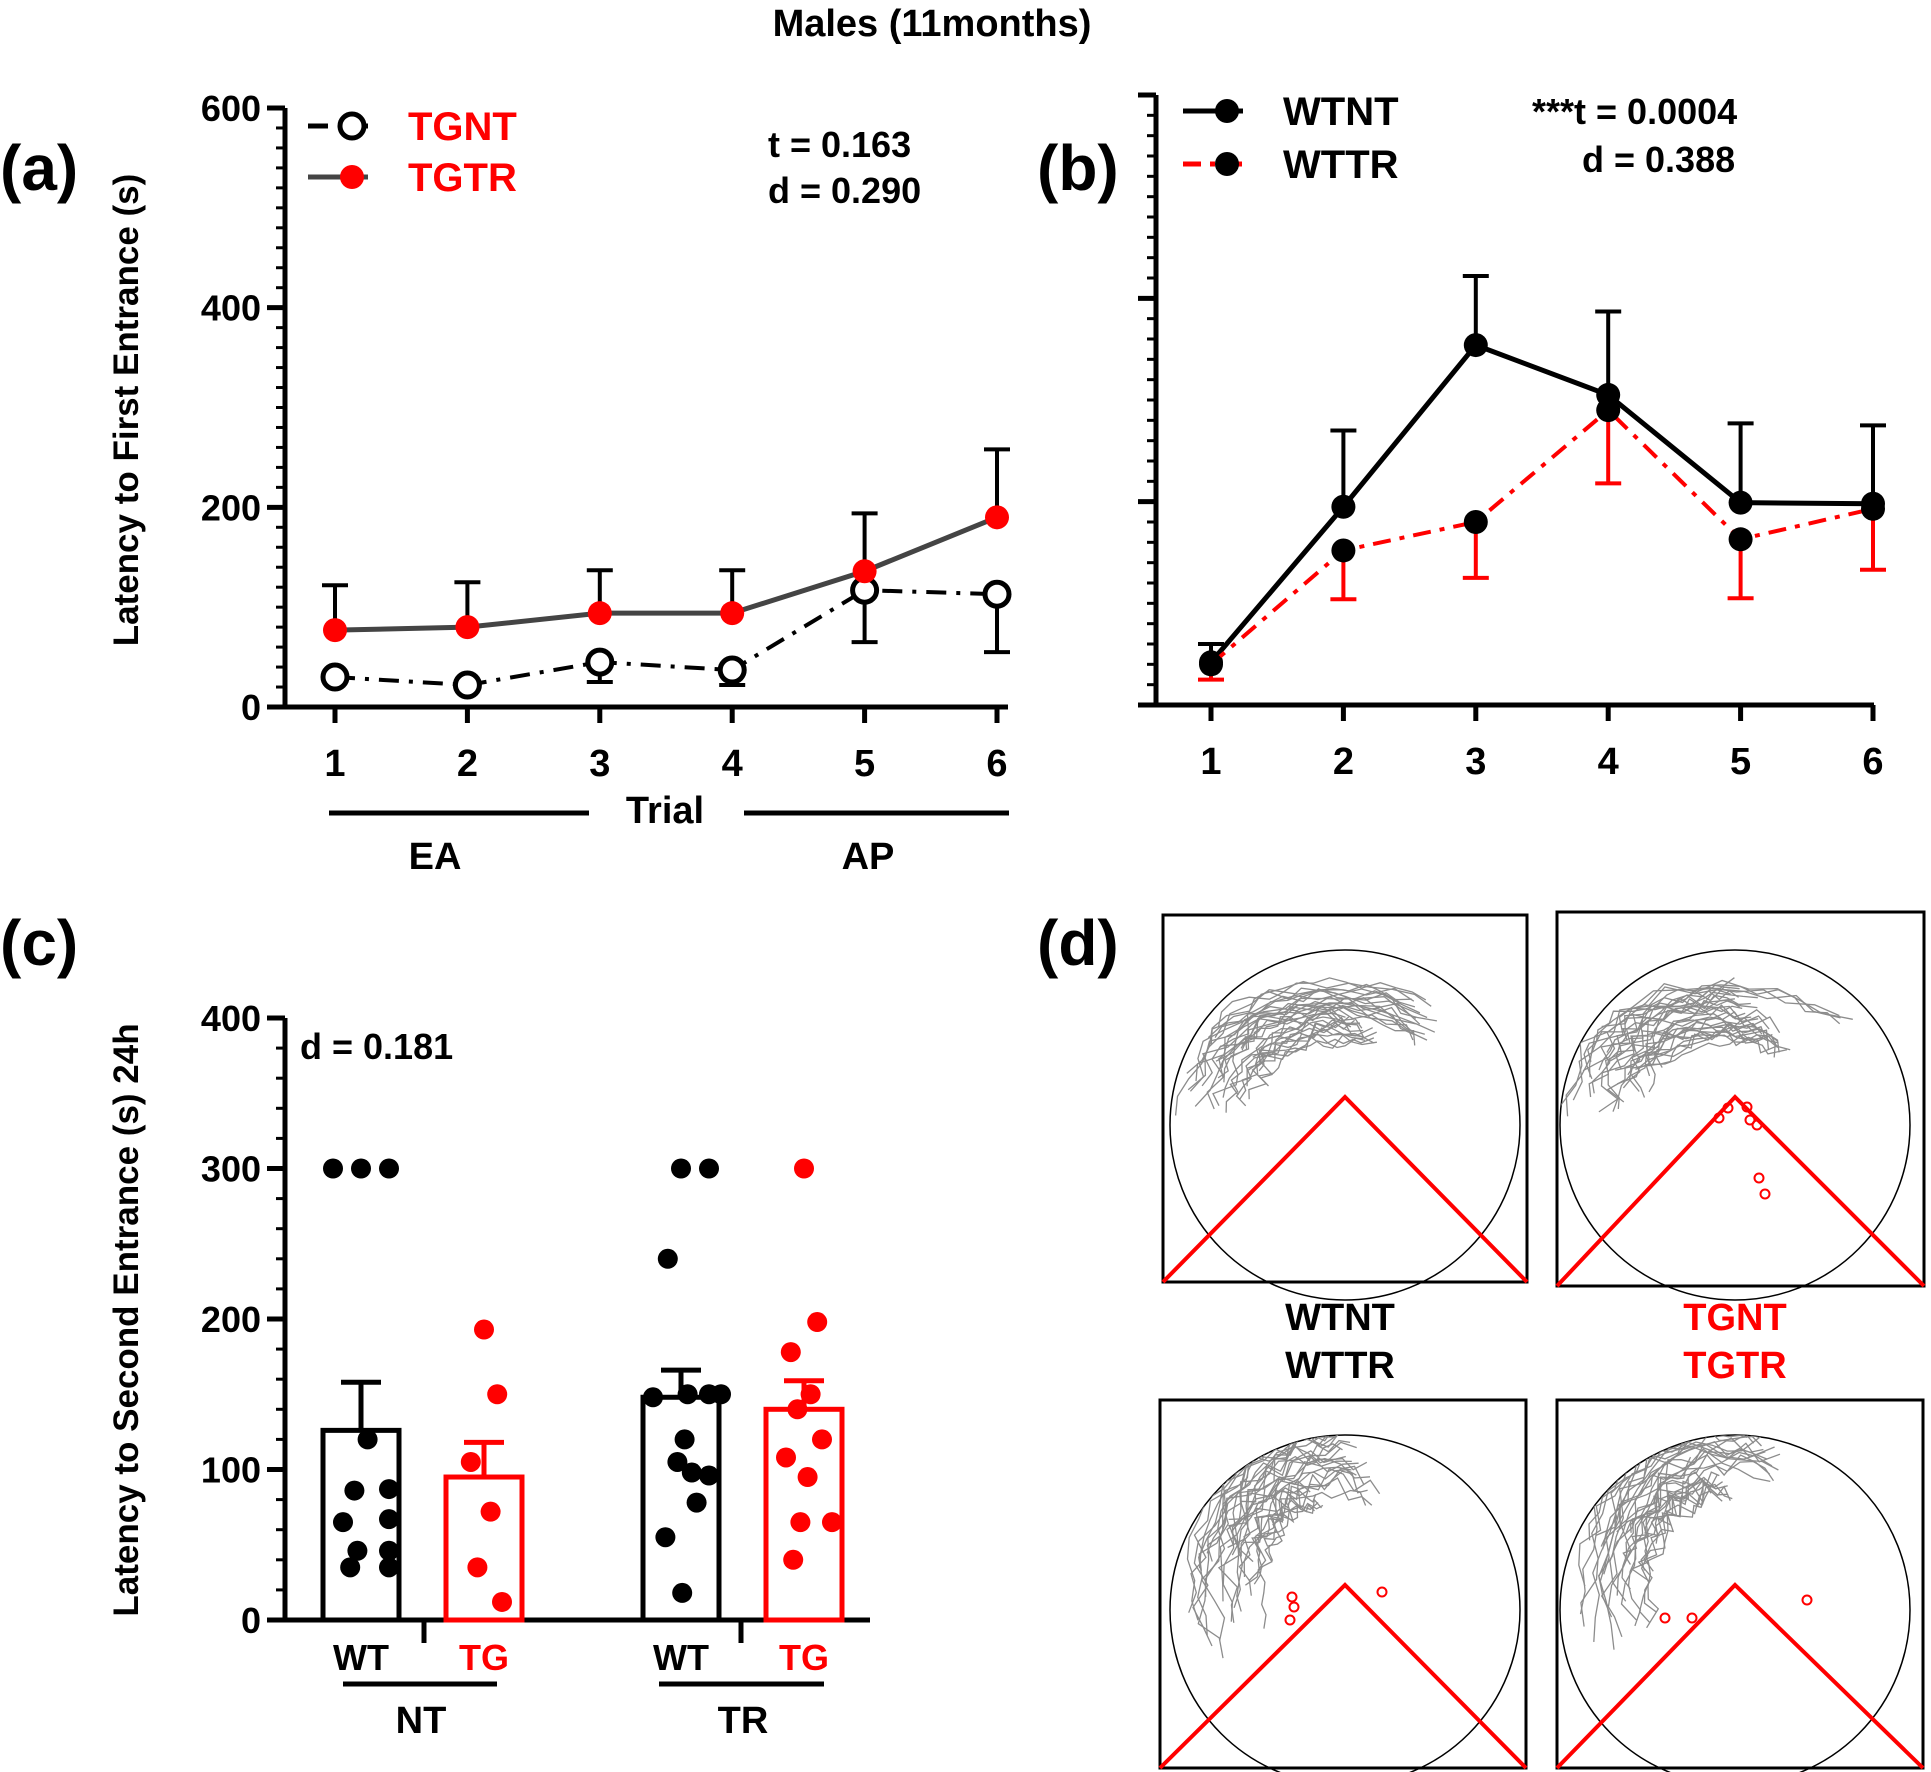 Image resolution: width=1931 pixels, height=1772 pixels. Describe the element at coordinates (39, 943) in the screenshot. I see `panel-c-label: (c)` at that location.